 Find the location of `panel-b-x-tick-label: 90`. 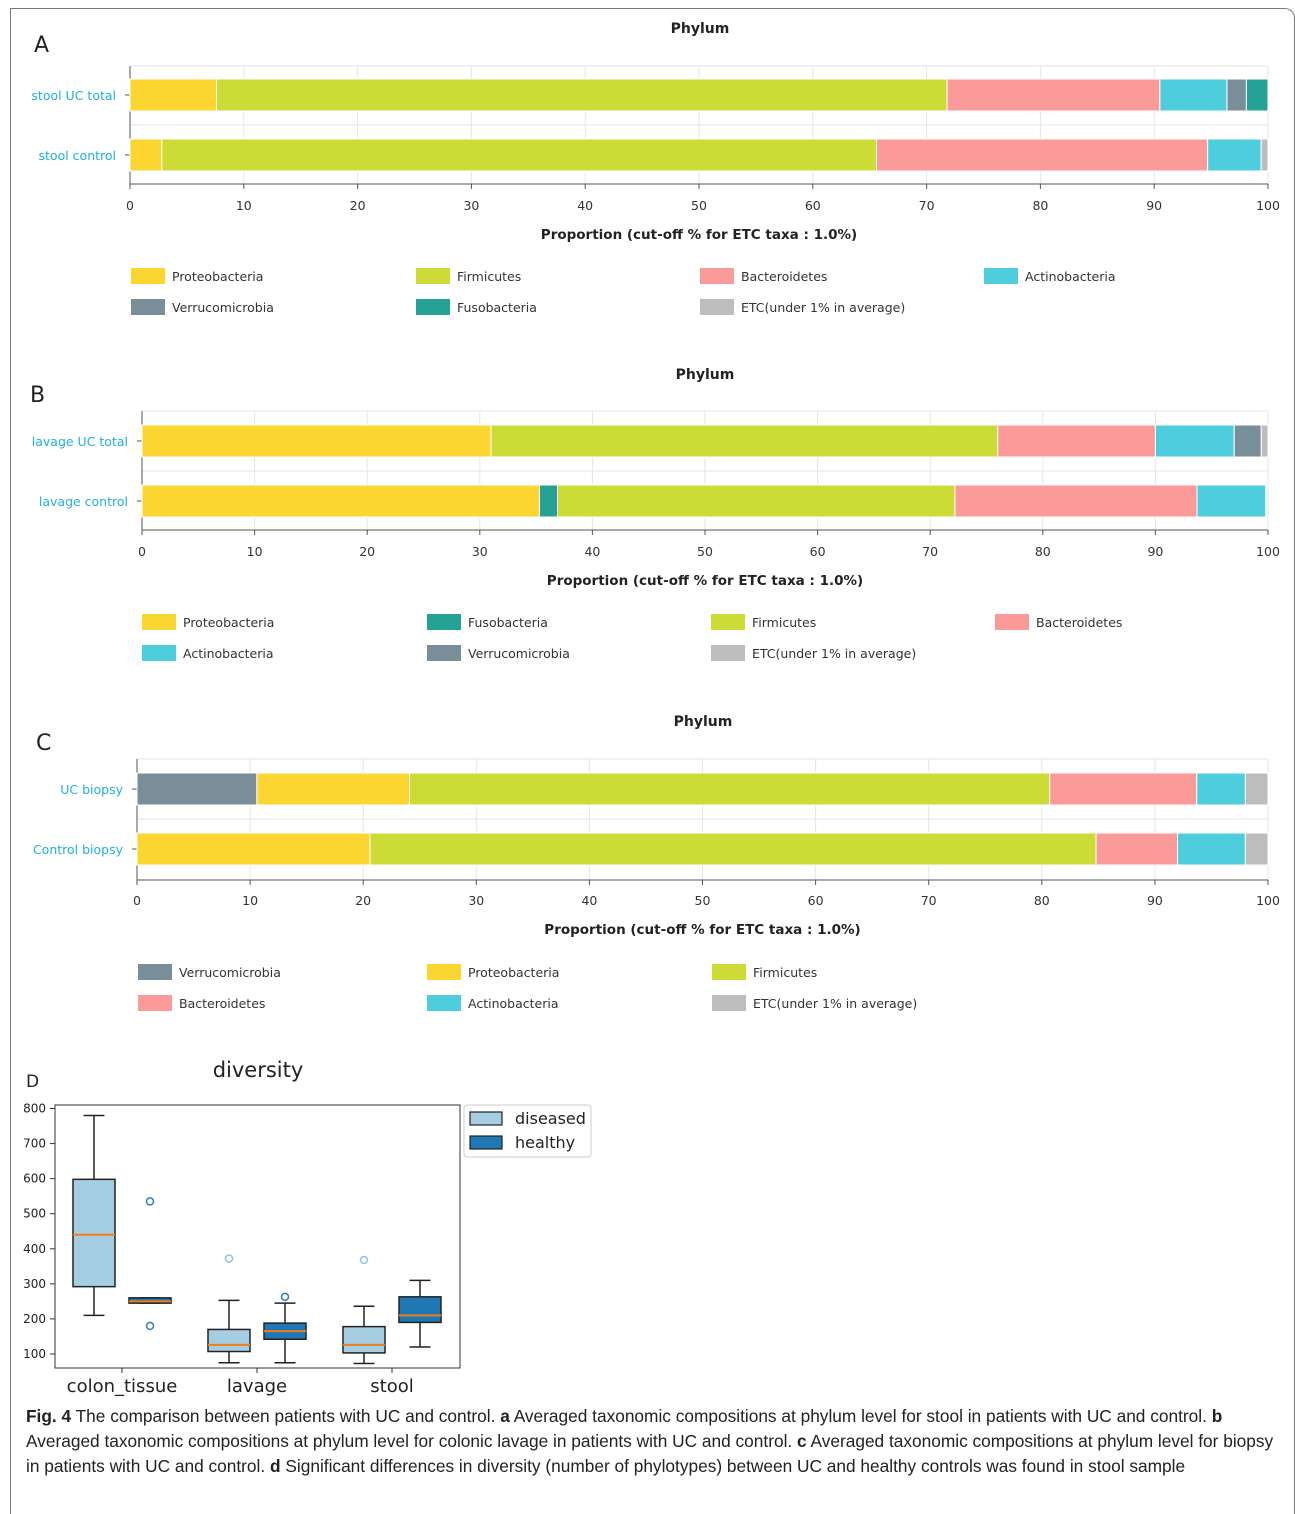

panel-b-x-tick-label: 90 is located at coordinates (1155, 551).